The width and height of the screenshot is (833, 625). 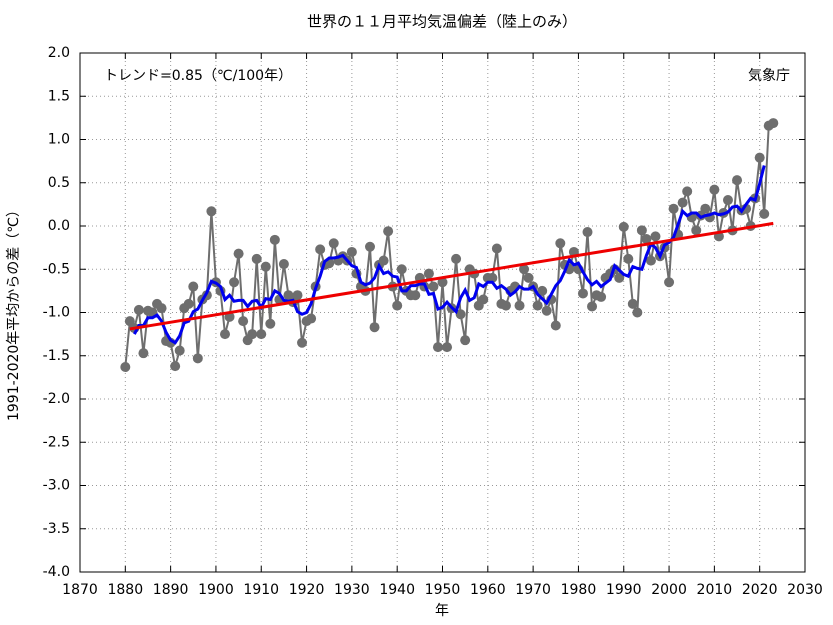 What do you see at coordinates (56, 442) in the screenshot?
I see `y-tick-label: -2.5` at bounding box center [56, 442].